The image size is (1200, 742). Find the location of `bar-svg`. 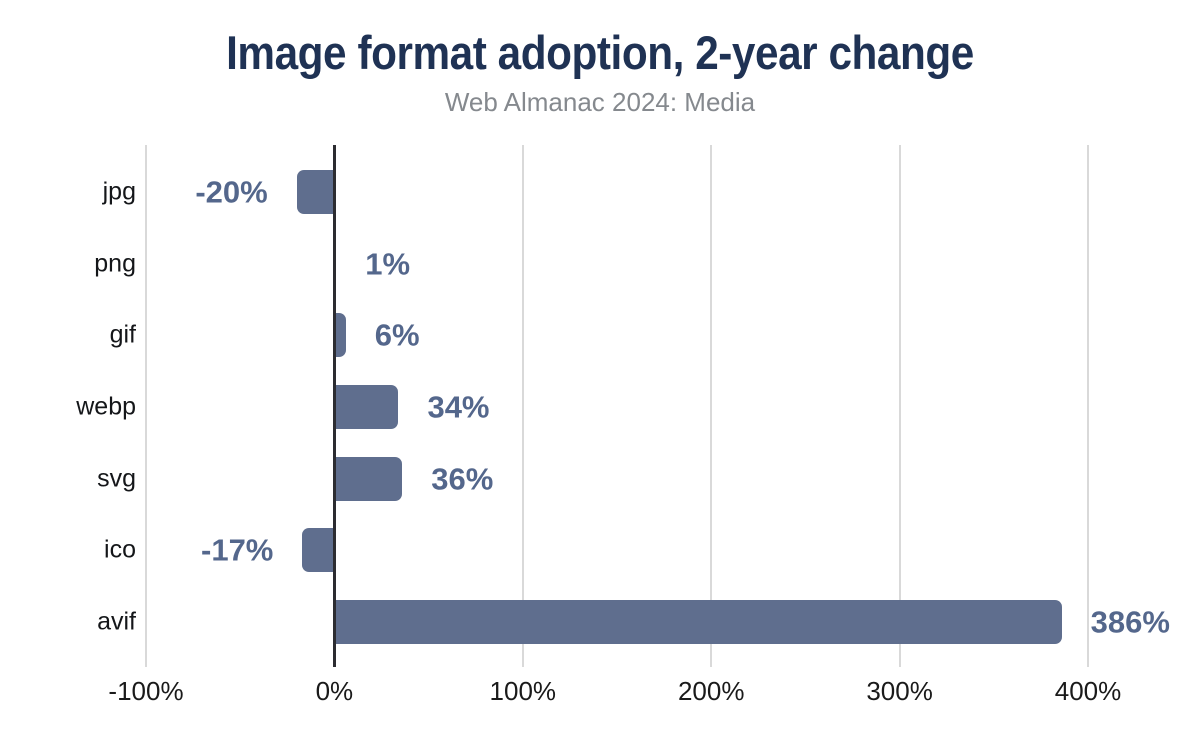

bar-svg is located at coordinates (368, 478).